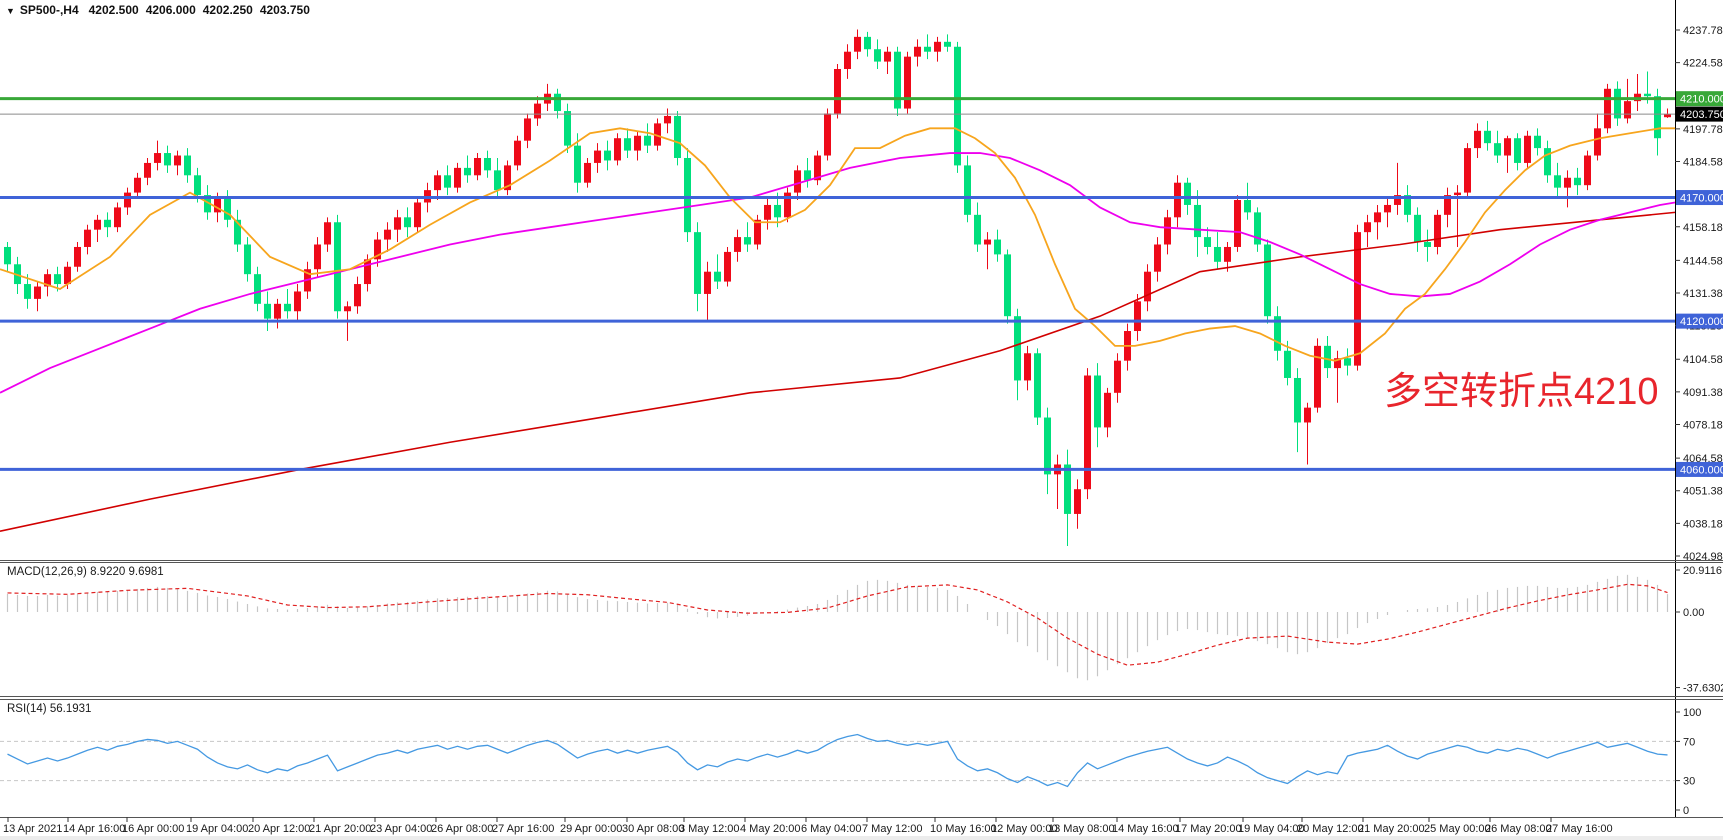 Image resolution: width=1723 pixels, height=840 pixels. What do you see at coordinates (861, 562) in the screenshot?
I see `panel-divider-macd` at bounding box center [861, 562].